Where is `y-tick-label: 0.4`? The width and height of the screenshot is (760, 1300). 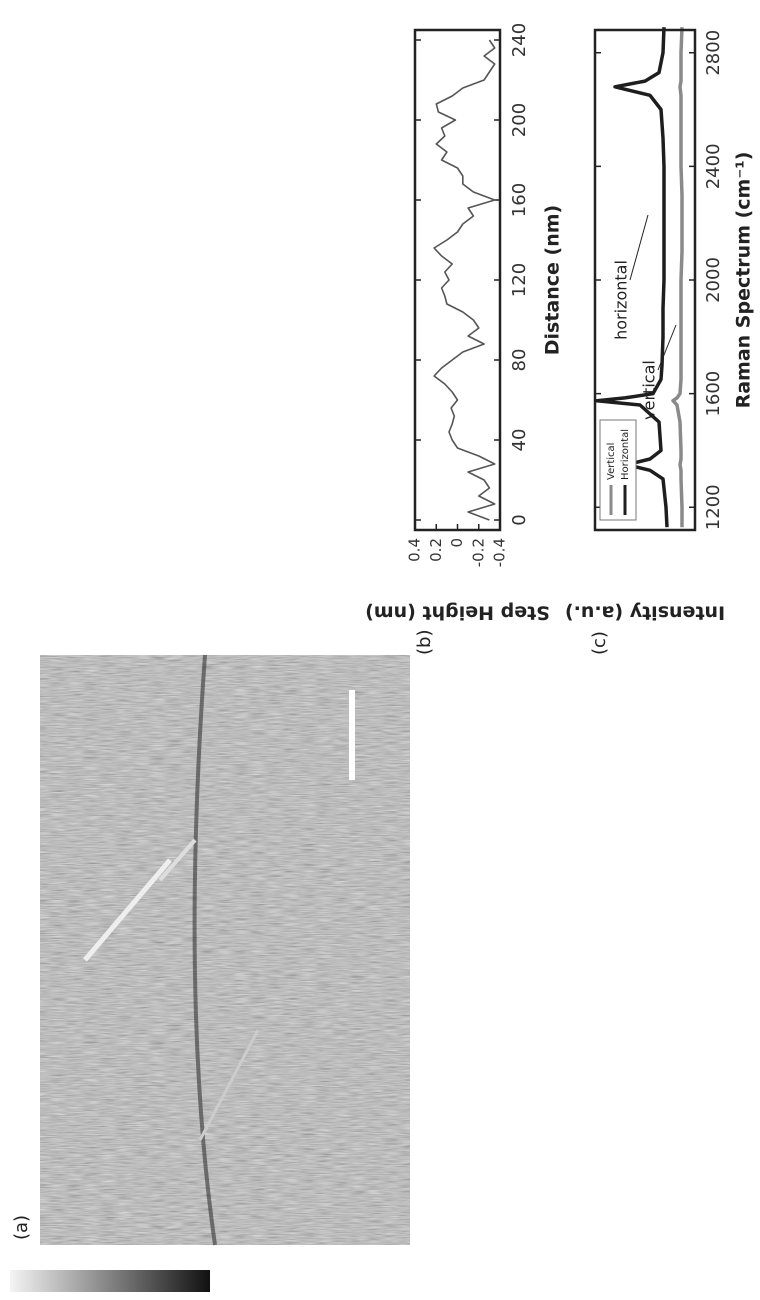 y-tick-label: 0.4 is located at coordinates (415, 550).